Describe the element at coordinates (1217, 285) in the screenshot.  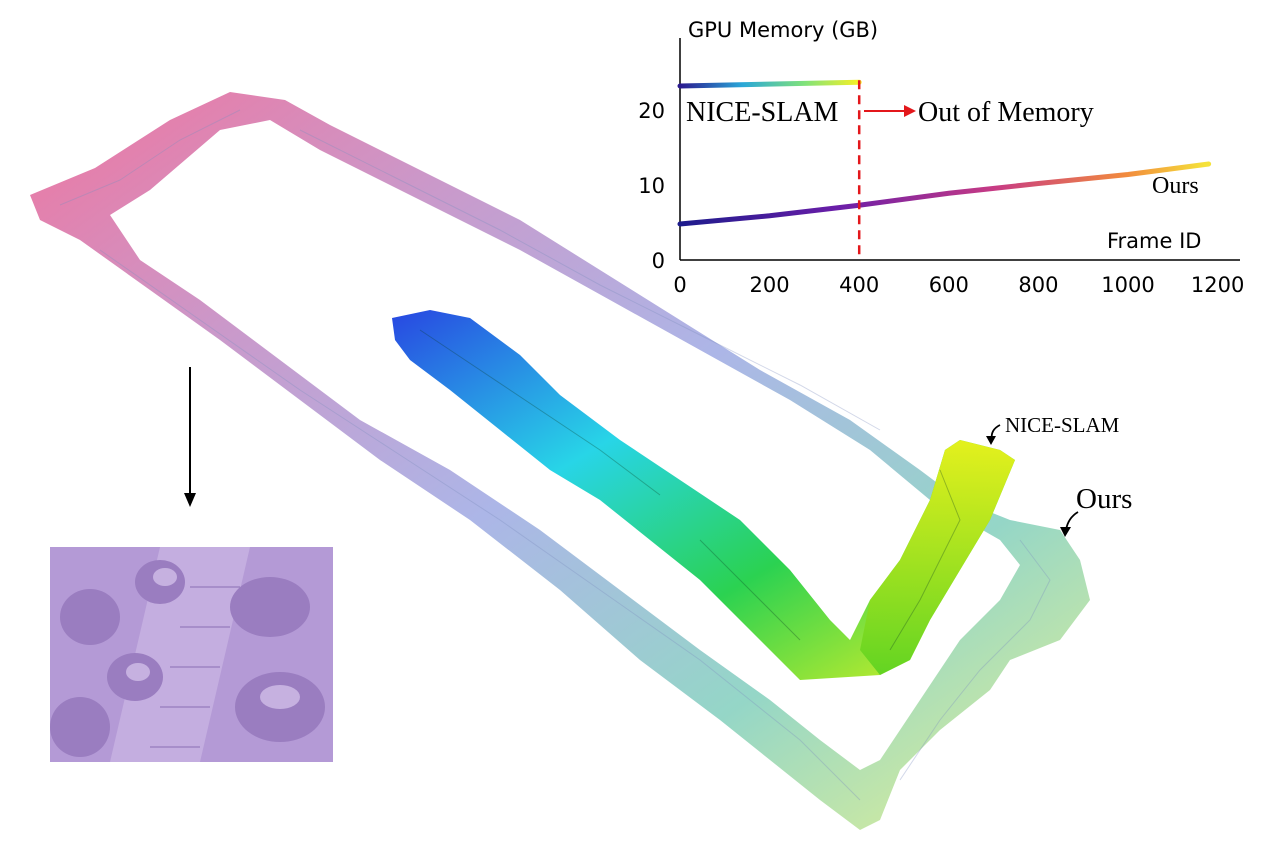
I see `x-tick-label: 1200` at that location.